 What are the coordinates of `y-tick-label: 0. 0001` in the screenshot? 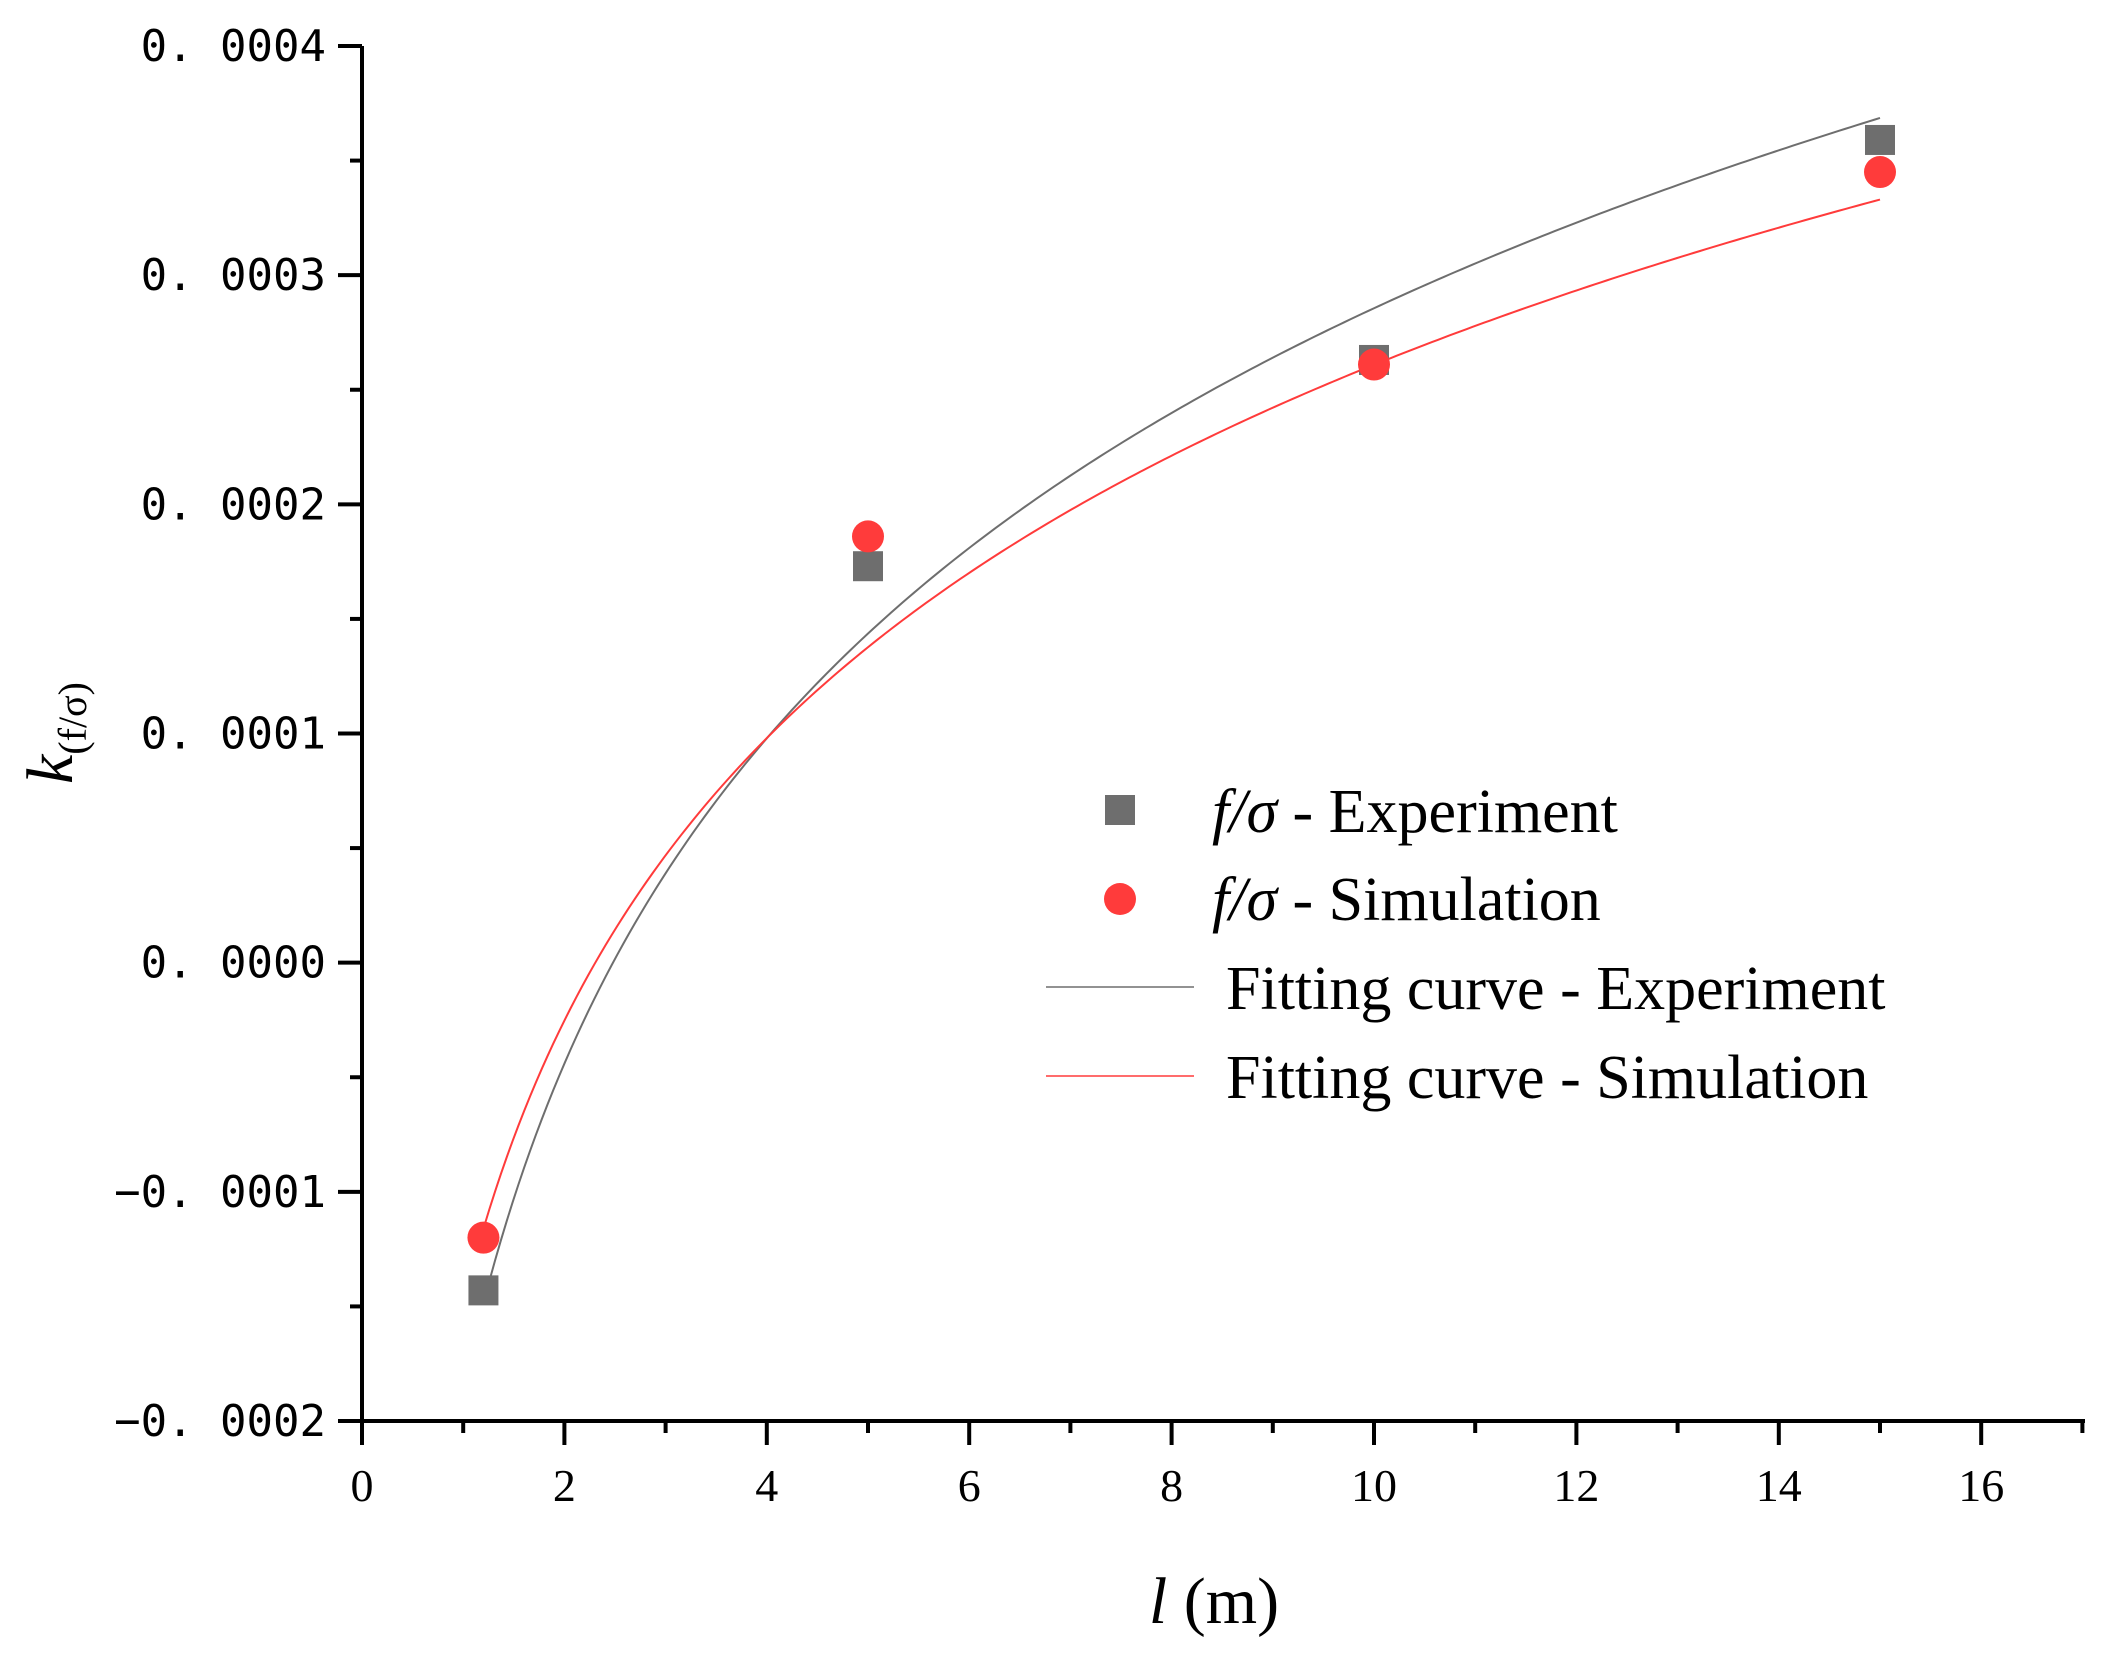 It's located at (233, 734).